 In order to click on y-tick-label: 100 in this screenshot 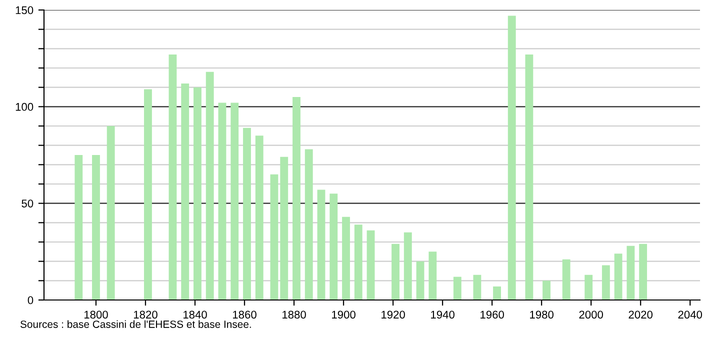, I will do `click(25, 106)`.